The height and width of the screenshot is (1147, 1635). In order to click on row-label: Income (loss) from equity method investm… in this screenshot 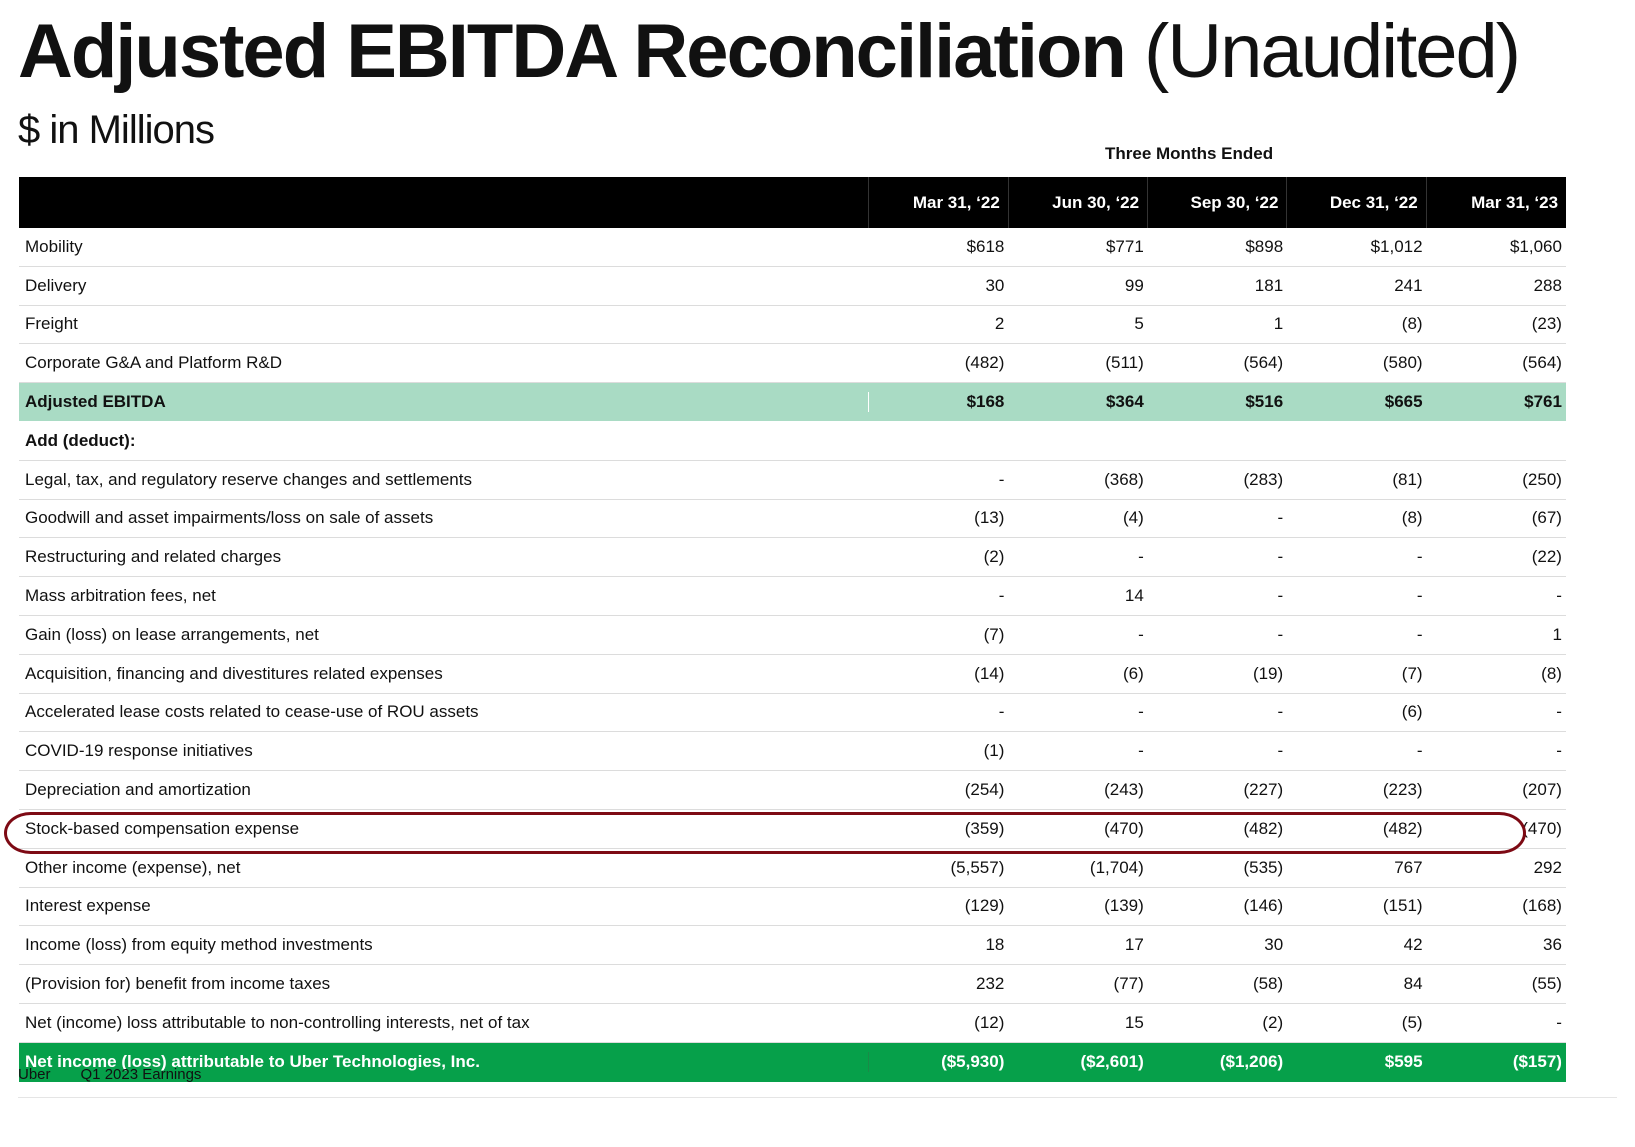, I will do `click(199, 945)`.